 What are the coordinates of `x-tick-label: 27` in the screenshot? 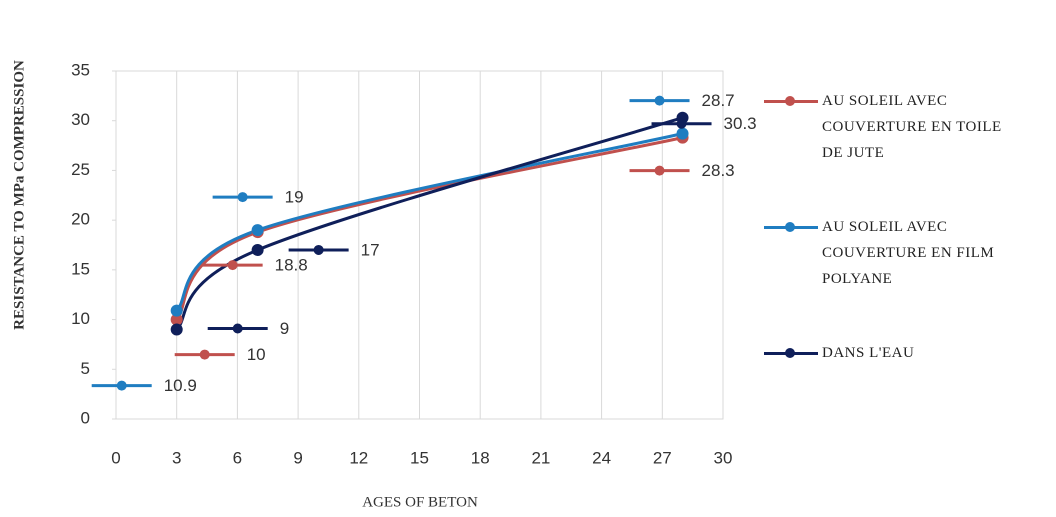 It's located at (662, 457).